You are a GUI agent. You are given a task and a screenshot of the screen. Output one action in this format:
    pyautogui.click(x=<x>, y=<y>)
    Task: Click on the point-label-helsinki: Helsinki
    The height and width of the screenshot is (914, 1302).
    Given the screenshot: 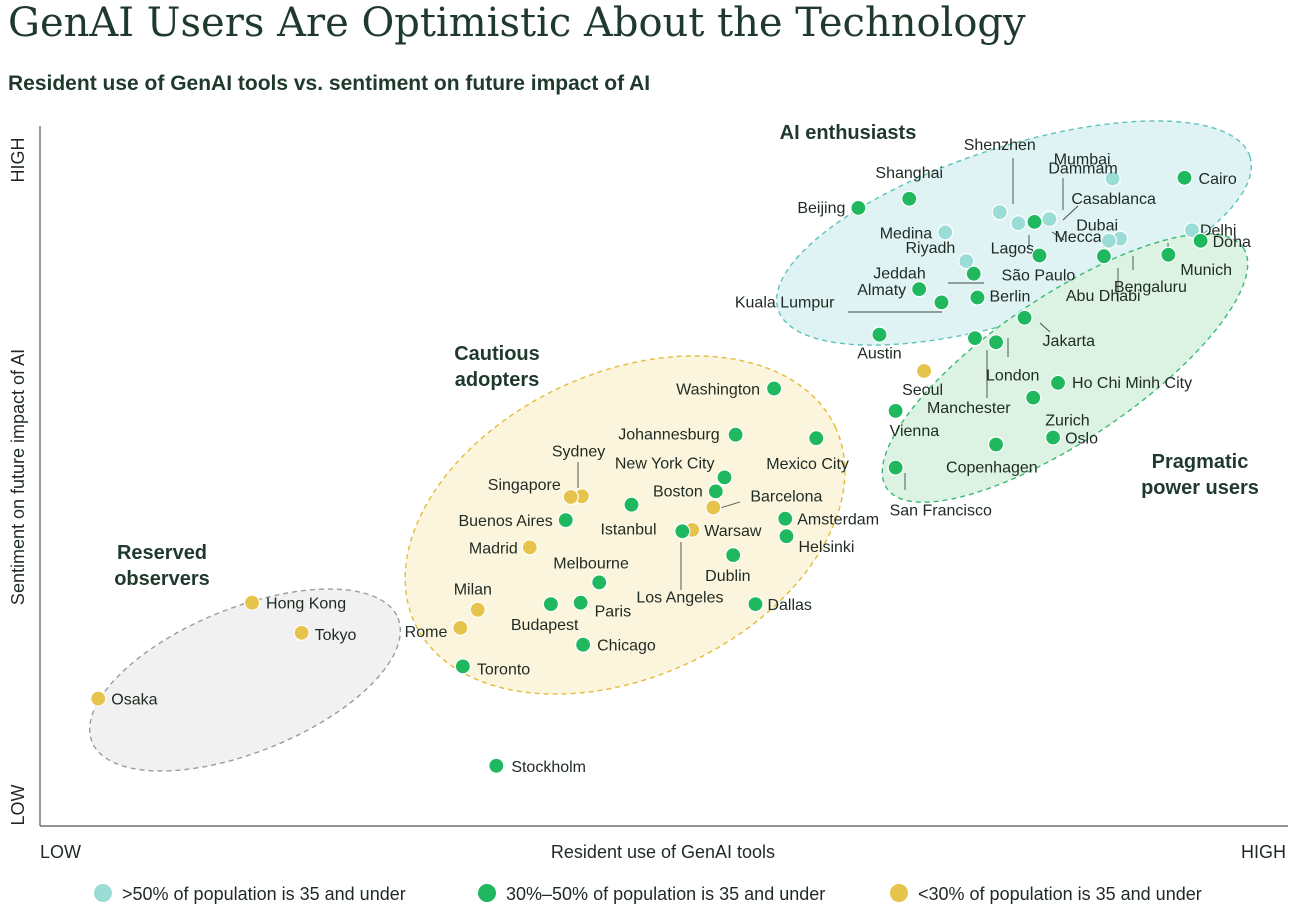 What is the action you would take?
    pyautogui.click(x=826, y=547)
    